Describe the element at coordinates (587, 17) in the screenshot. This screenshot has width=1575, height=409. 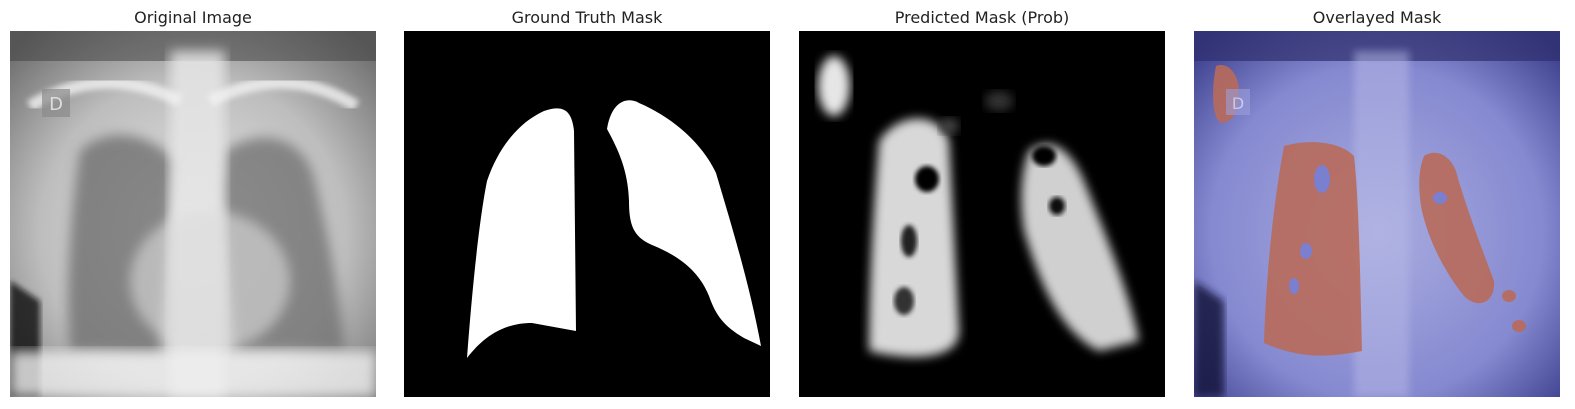
I see `panel-title: Ground Truth Mask` at that location.